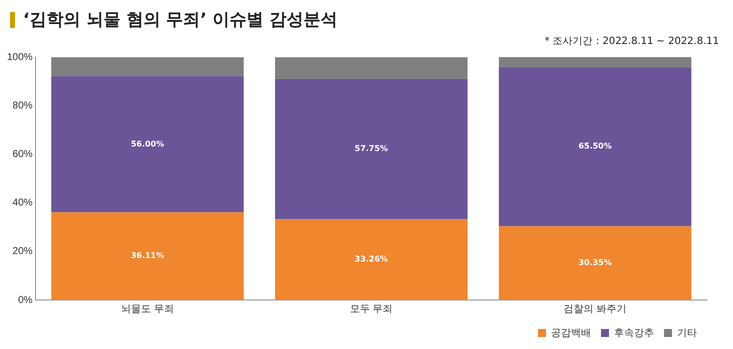 The height and width of the screenshot is (349, 733). What do you see at coordinates (571, 333) in the screenshot?
I see `legend-label: 공감백배` at bounding box center [571, 333].